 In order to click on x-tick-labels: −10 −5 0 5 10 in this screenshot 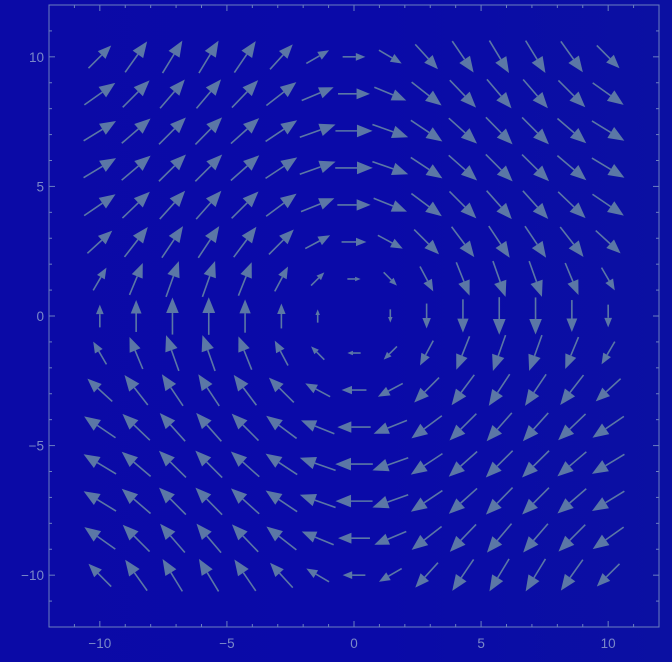, I will do `click(351, 643)`.